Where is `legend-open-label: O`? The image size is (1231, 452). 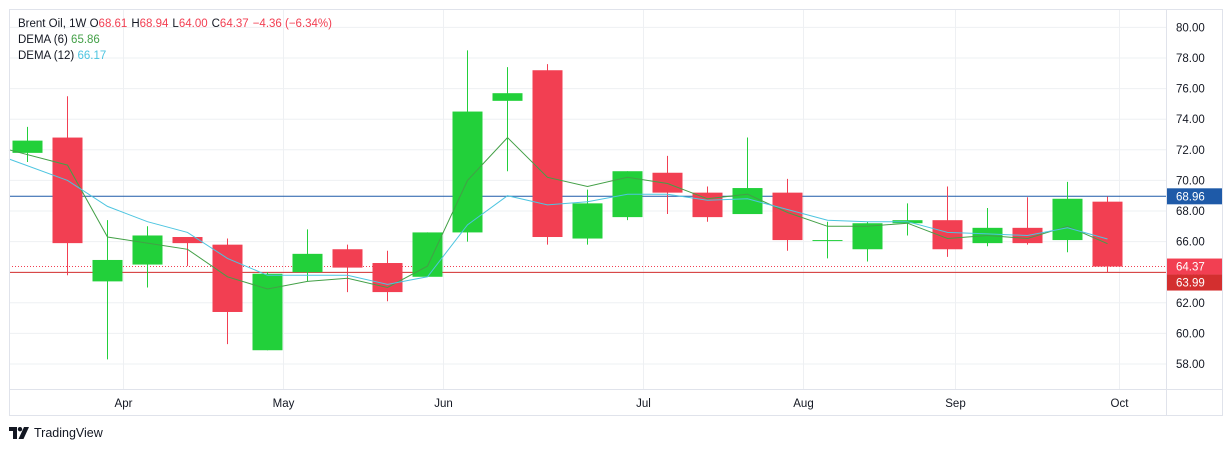 legend-open-label: O is located at coordinates (94, 24).